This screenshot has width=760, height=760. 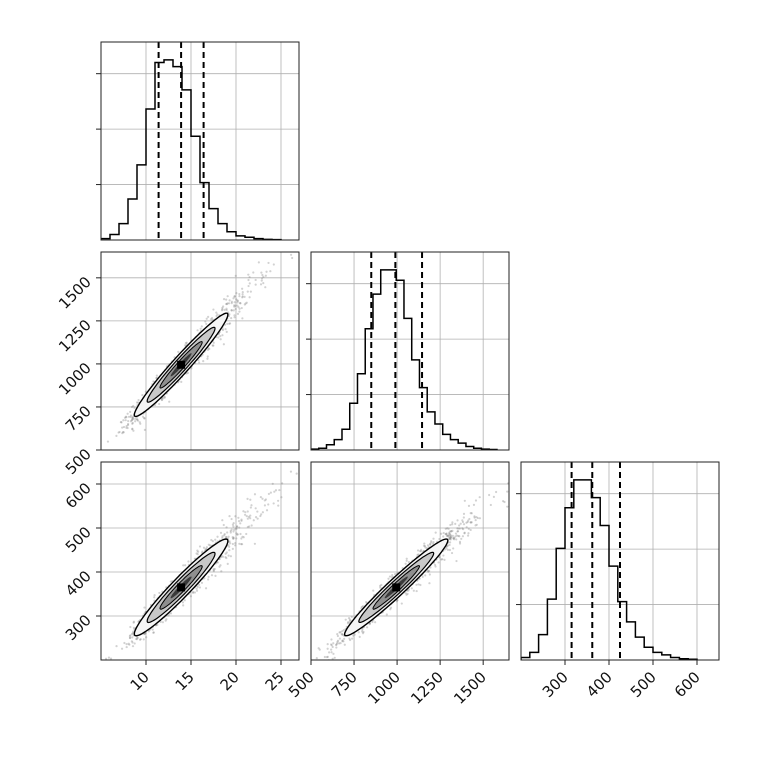 What do you see at coordinates (275, 681) in the screenshot?
I see `x-tick-label: 25` at bounding box center [275, 681].